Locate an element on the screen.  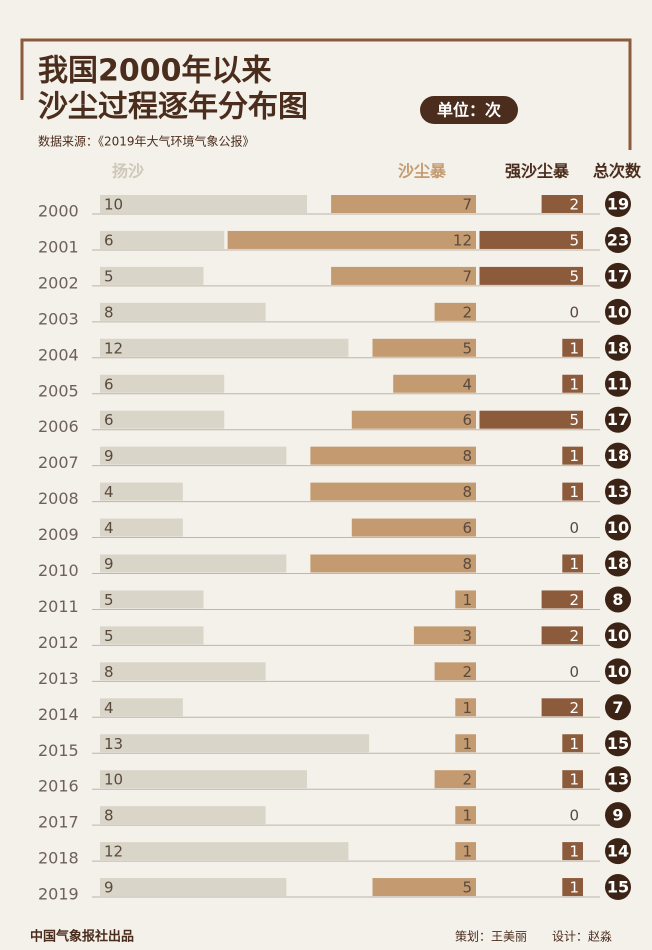
year-label: 2015 is located at coordinates (58, 750).